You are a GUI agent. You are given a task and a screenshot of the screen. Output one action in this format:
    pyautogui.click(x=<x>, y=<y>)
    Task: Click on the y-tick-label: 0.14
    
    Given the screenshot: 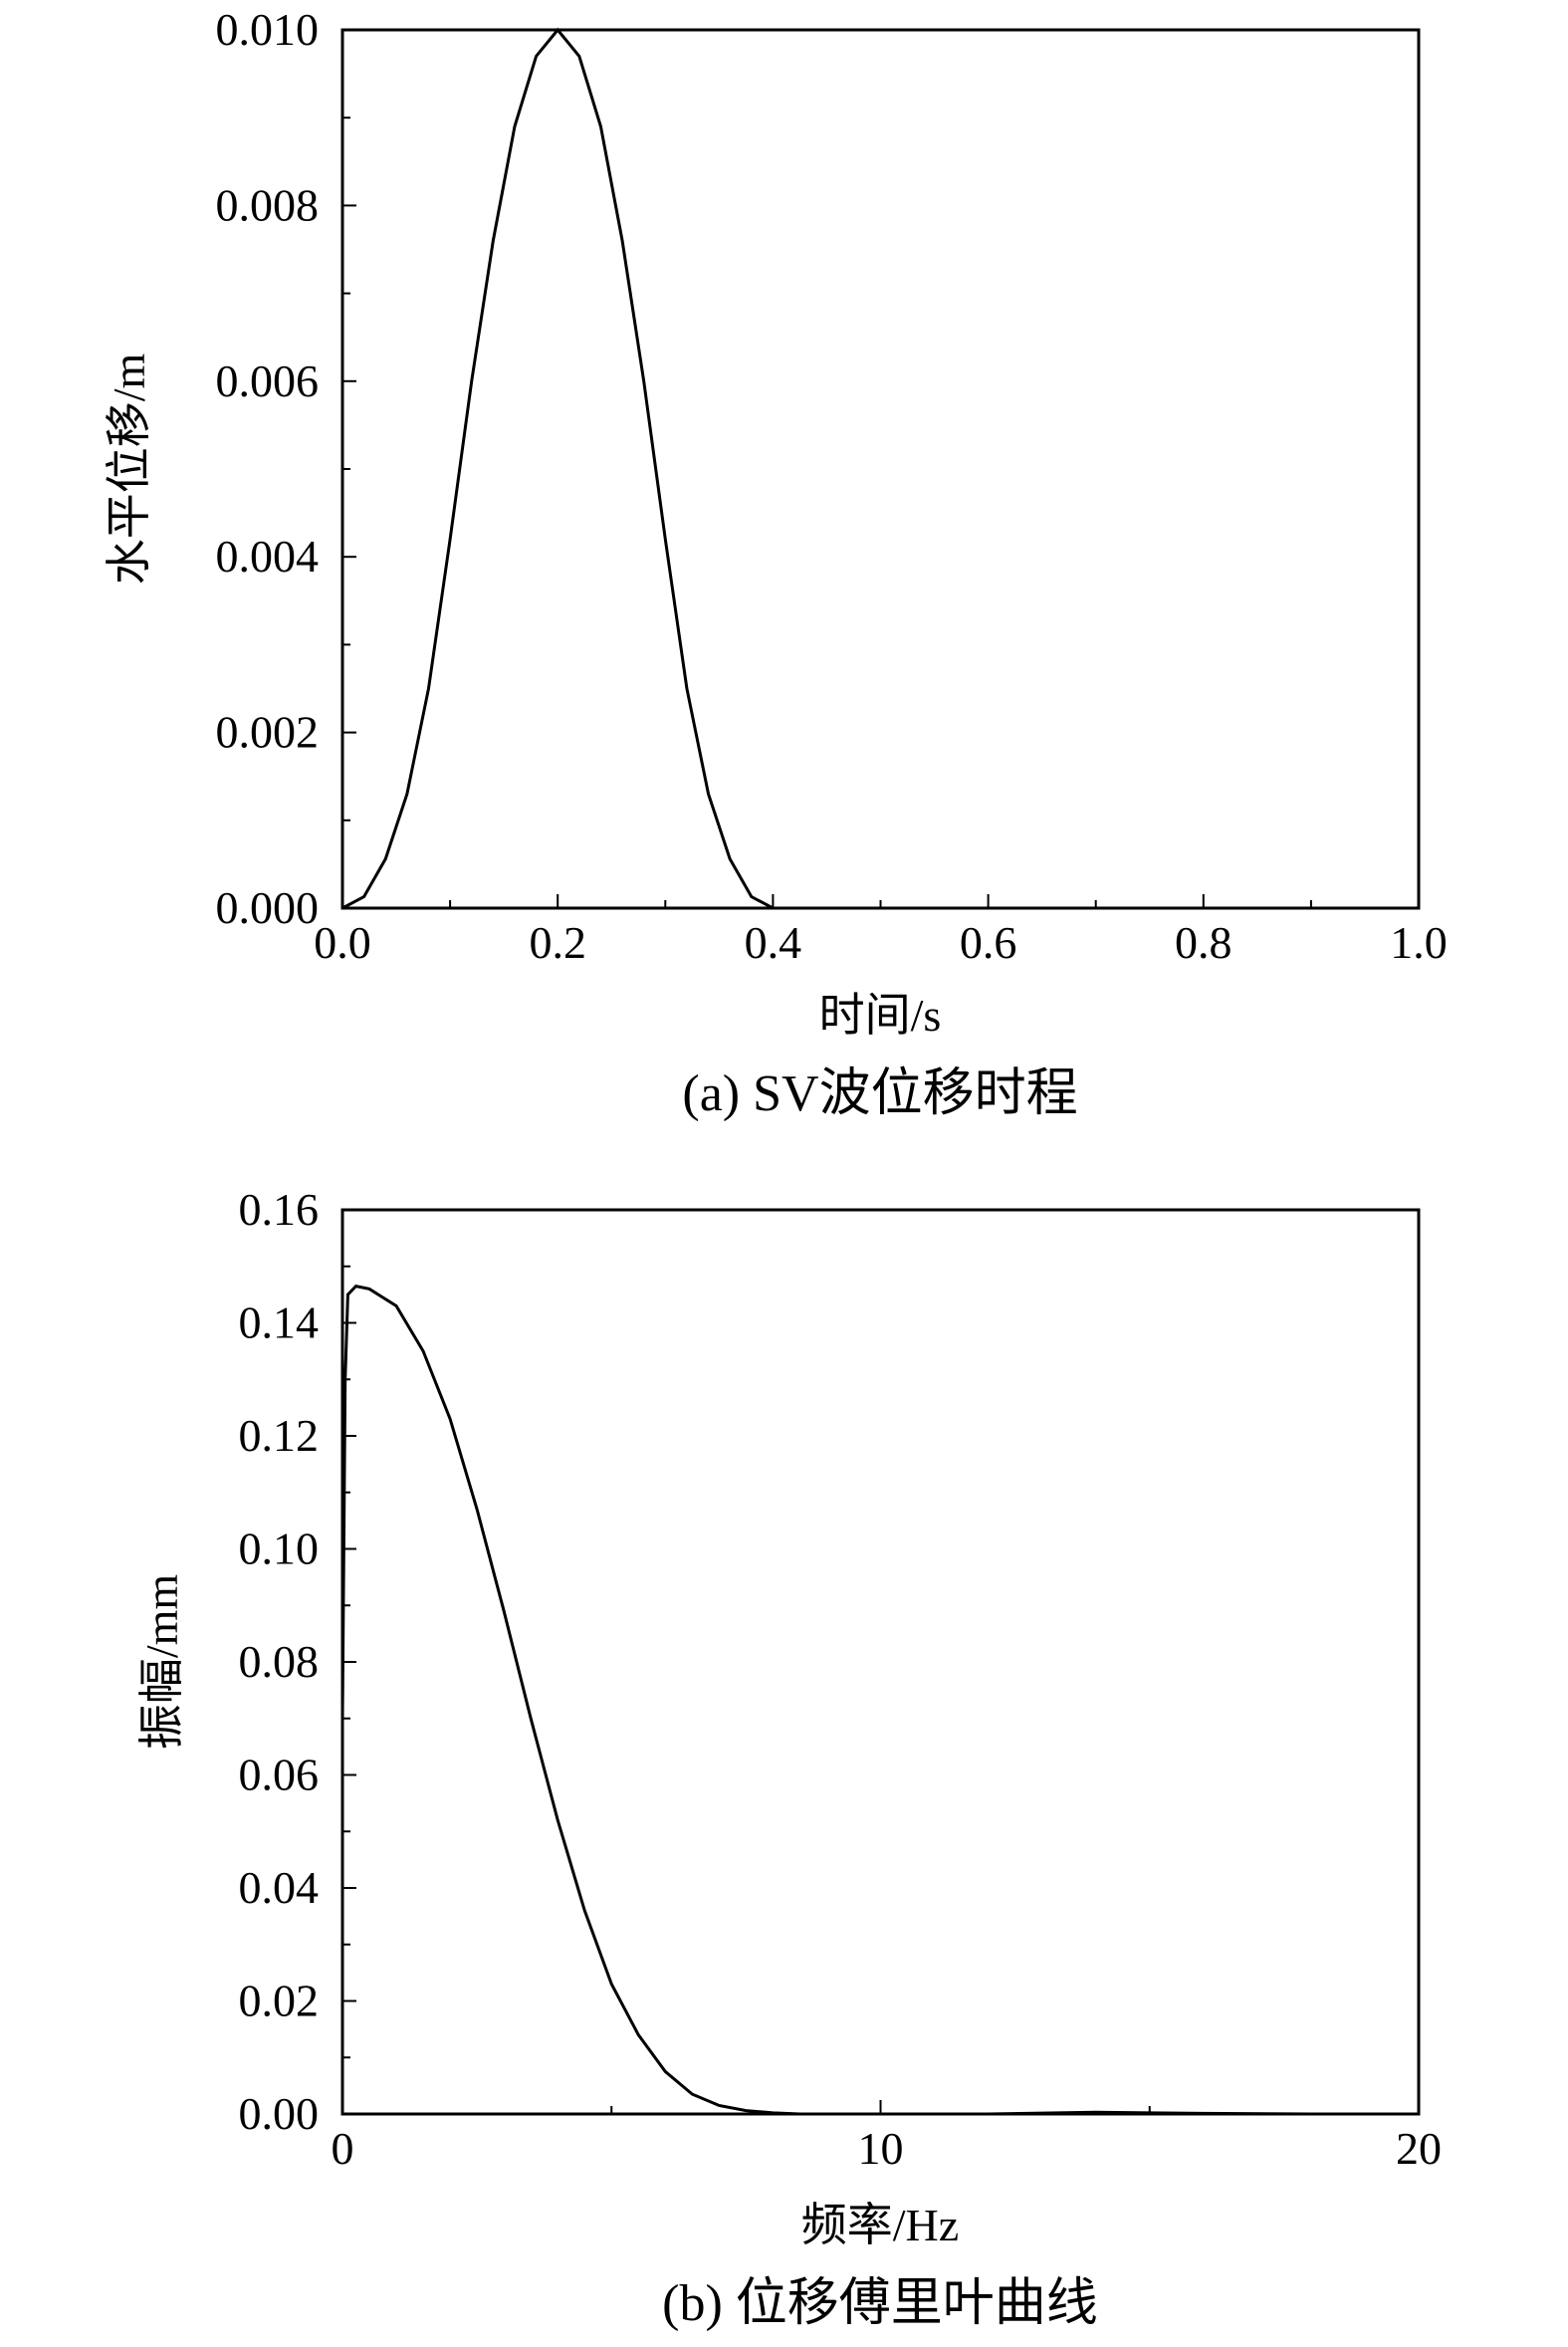 What is the action you would take?
    pyautogui.click(x=279, y=1322)
    